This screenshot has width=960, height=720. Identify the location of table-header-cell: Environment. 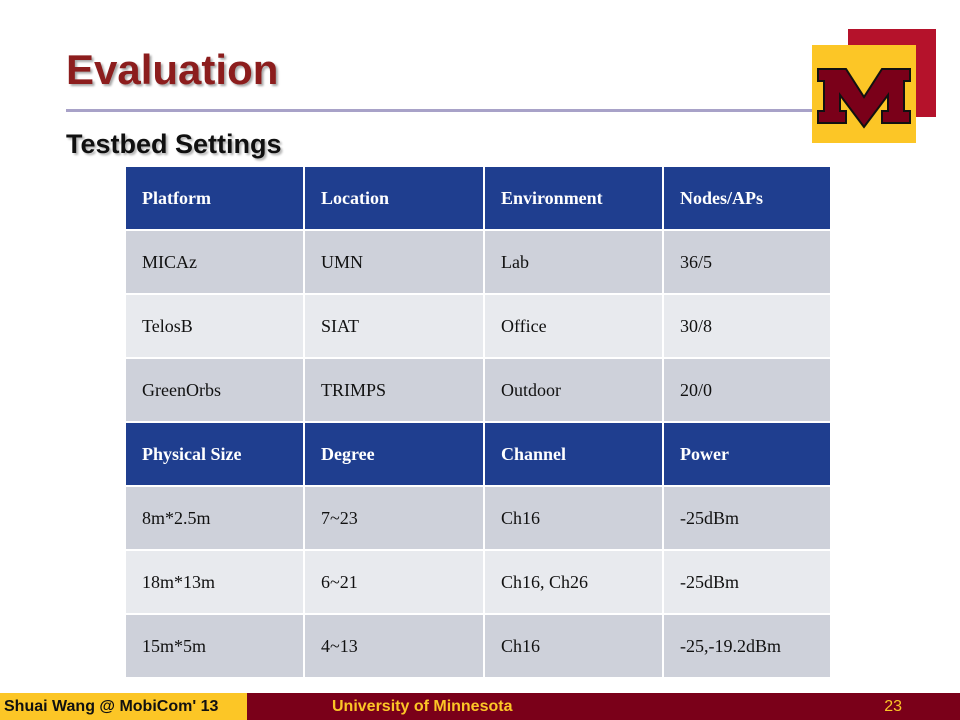
(573, 198).